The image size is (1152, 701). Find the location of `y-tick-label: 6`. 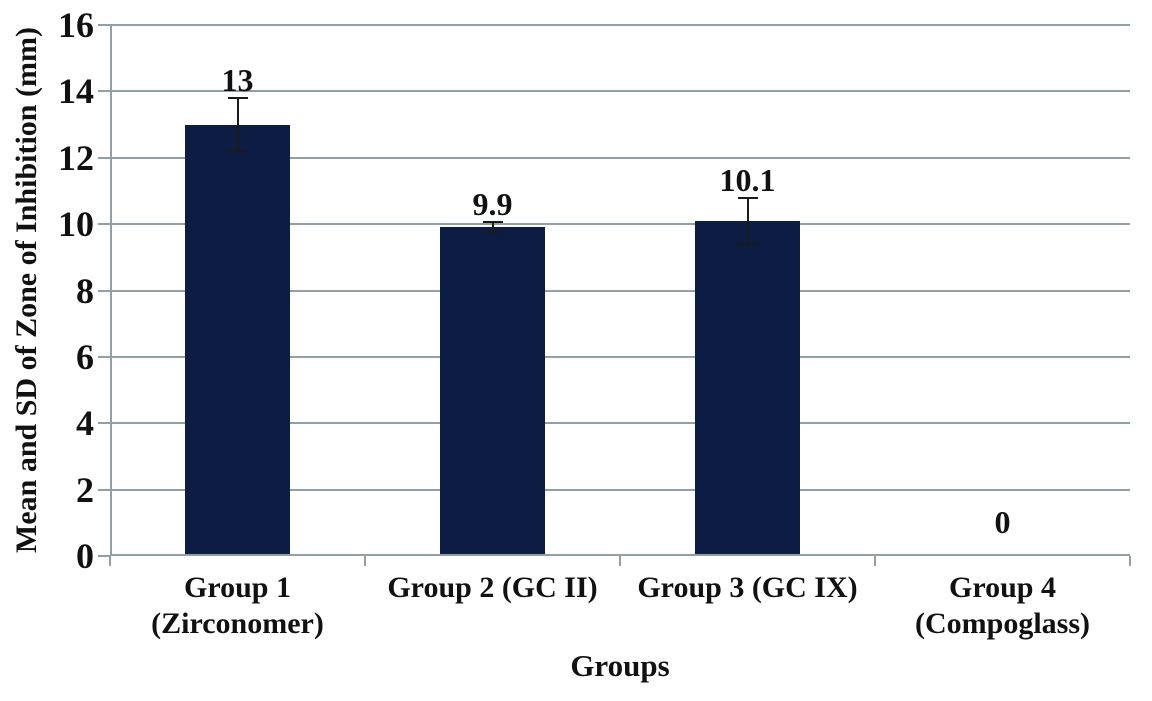

y-tick-label: 6 is located at coordinates (85, 356).